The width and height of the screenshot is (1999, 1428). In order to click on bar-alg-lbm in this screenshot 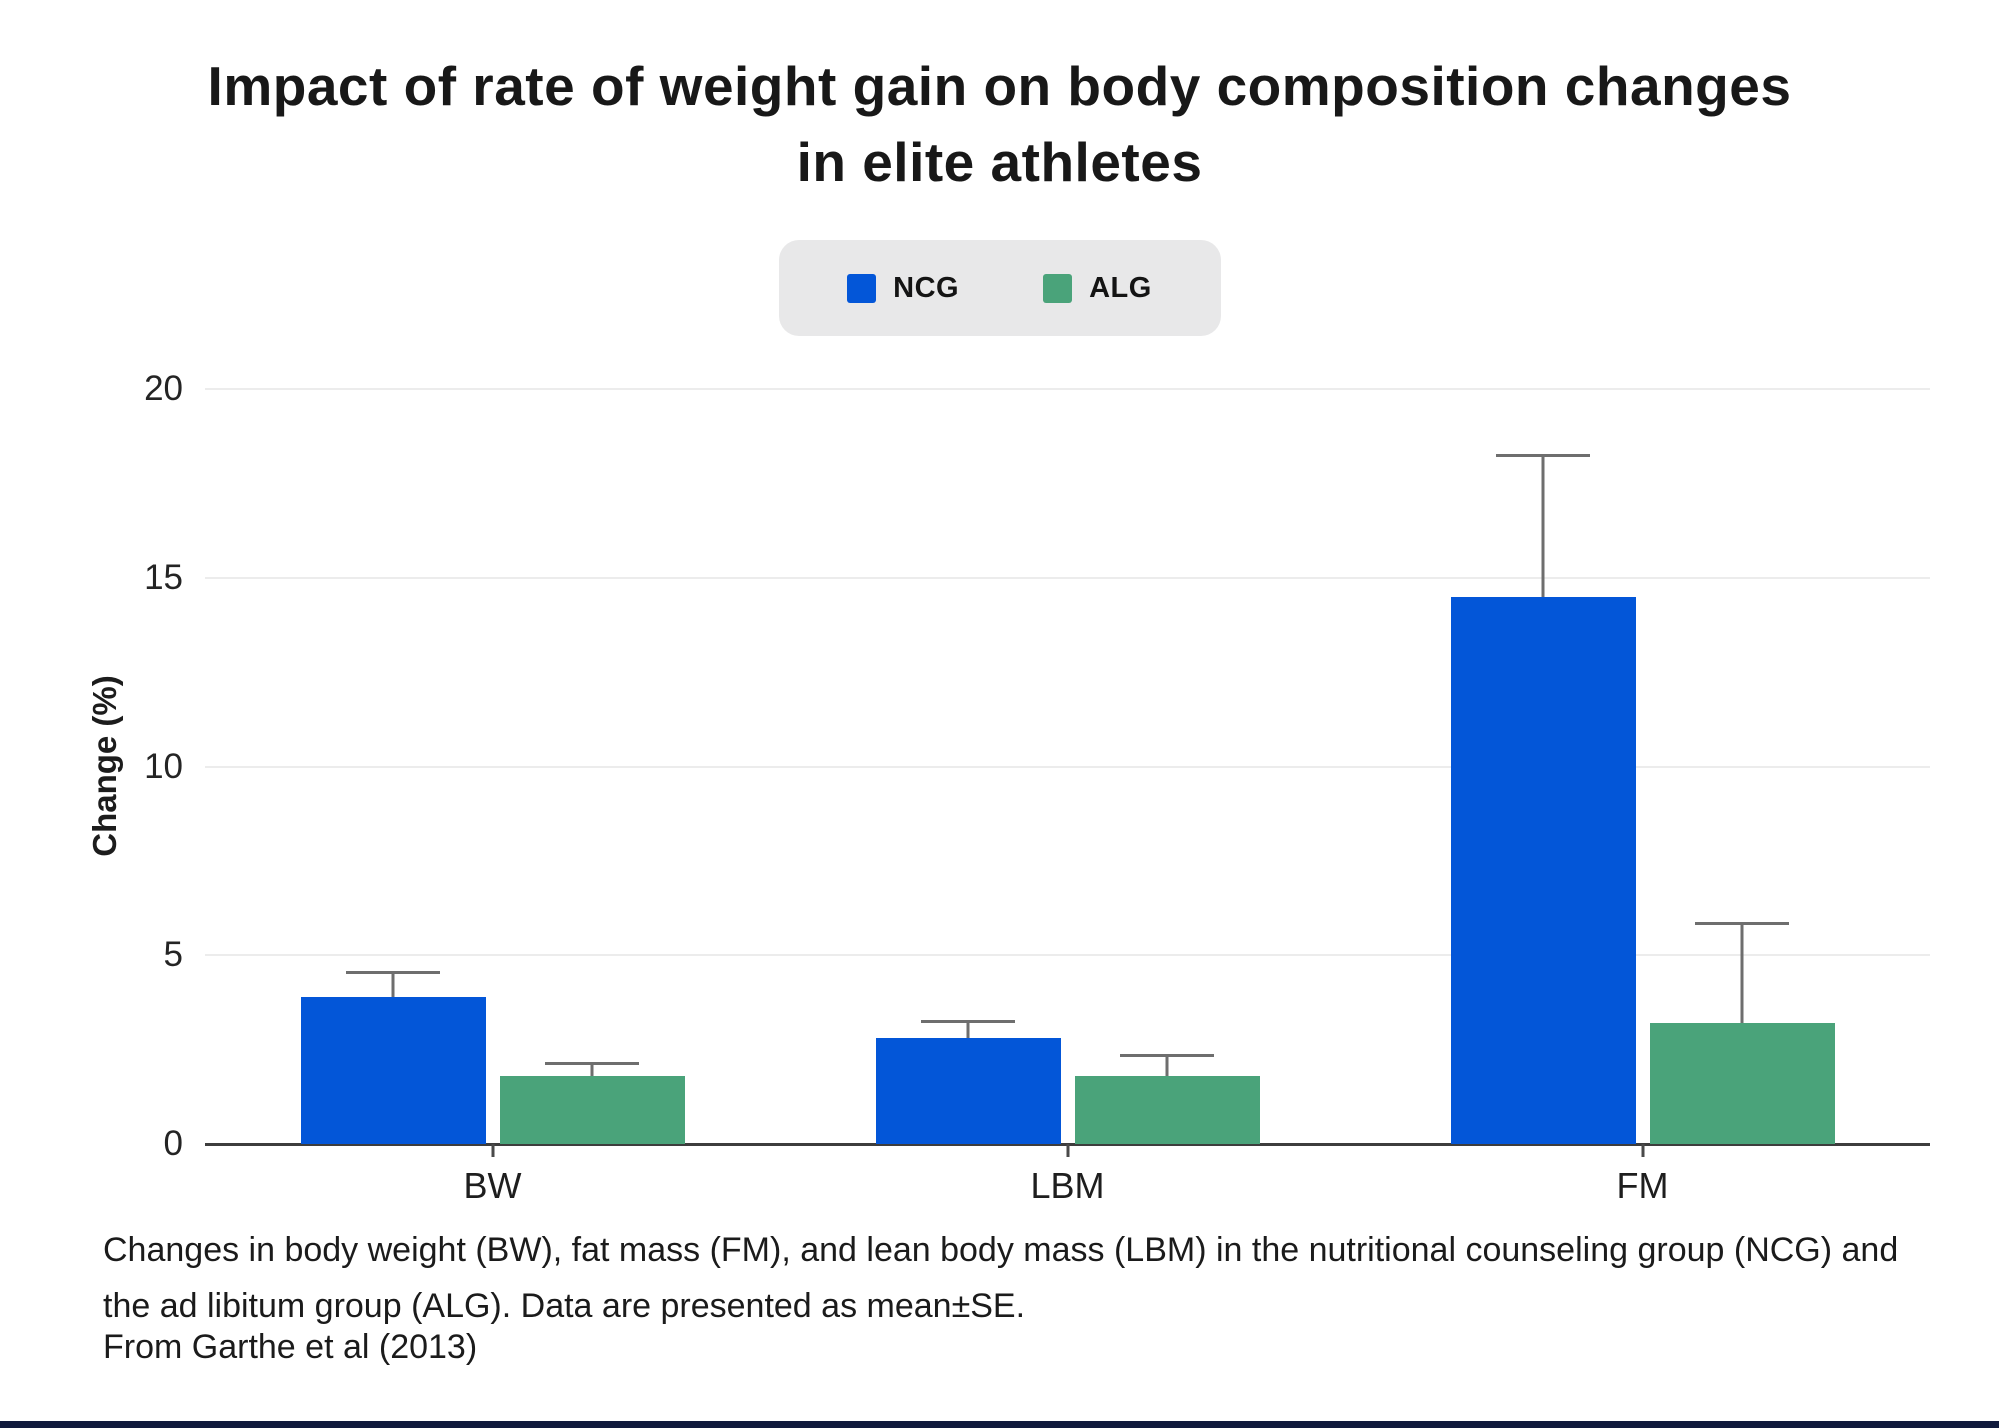, I will do `click(1167, 1099)`.